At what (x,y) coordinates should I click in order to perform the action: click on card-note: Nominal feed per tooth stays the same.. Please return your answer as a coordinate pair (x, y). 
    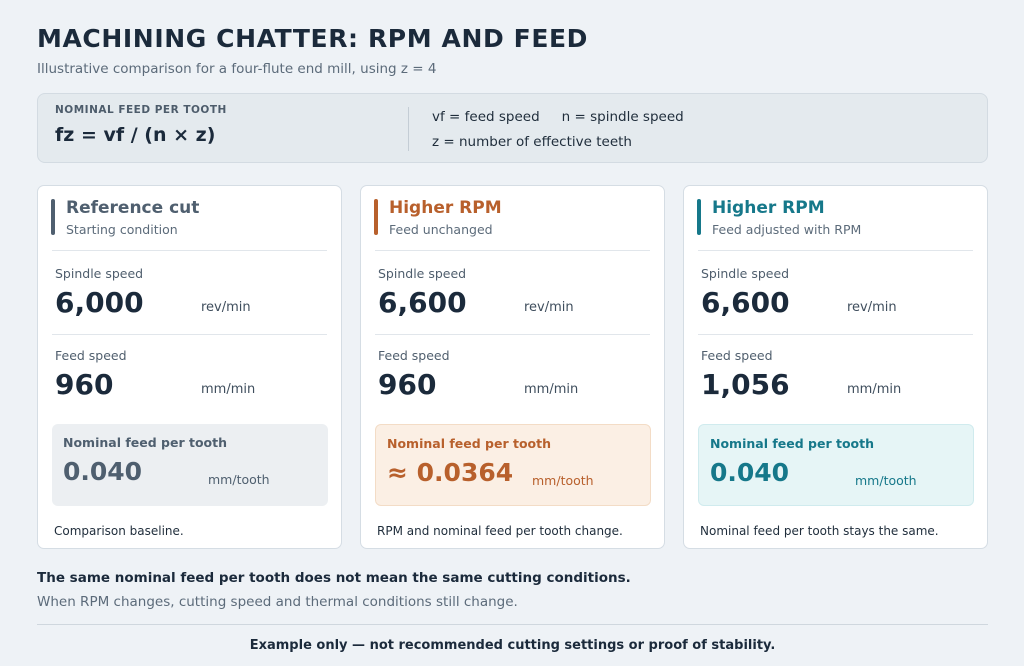
    Looking at the image, I should click on (819, 531).